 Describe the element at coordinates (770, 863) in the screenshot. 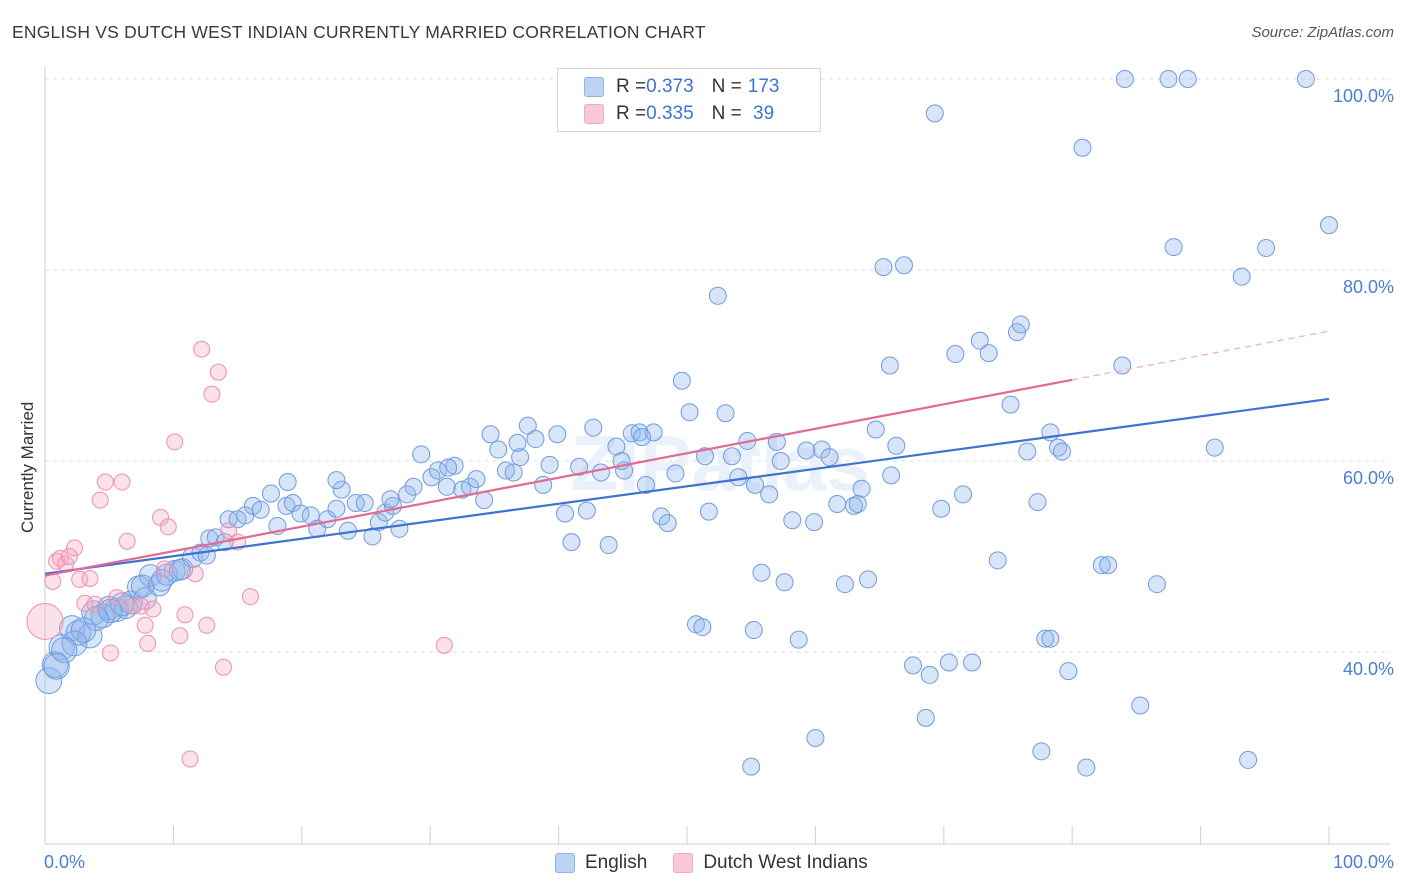

I see `legend-item-dutch: Dutch West Indians` at that location.